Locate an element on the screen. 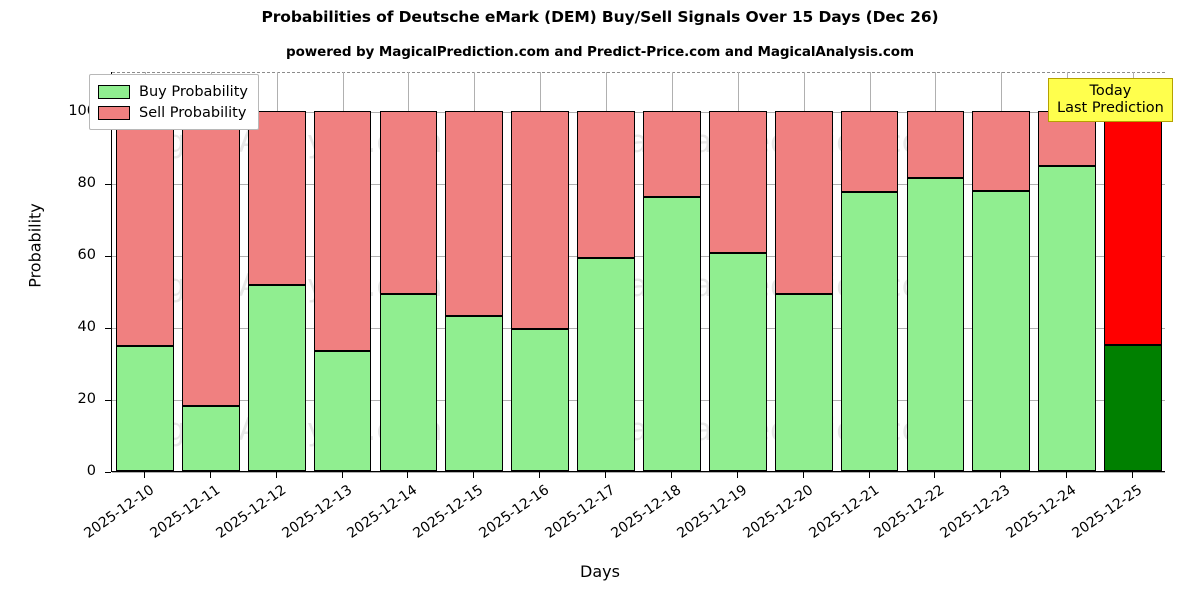  y-tick-label: 60 is located at coordinates (86, 254).